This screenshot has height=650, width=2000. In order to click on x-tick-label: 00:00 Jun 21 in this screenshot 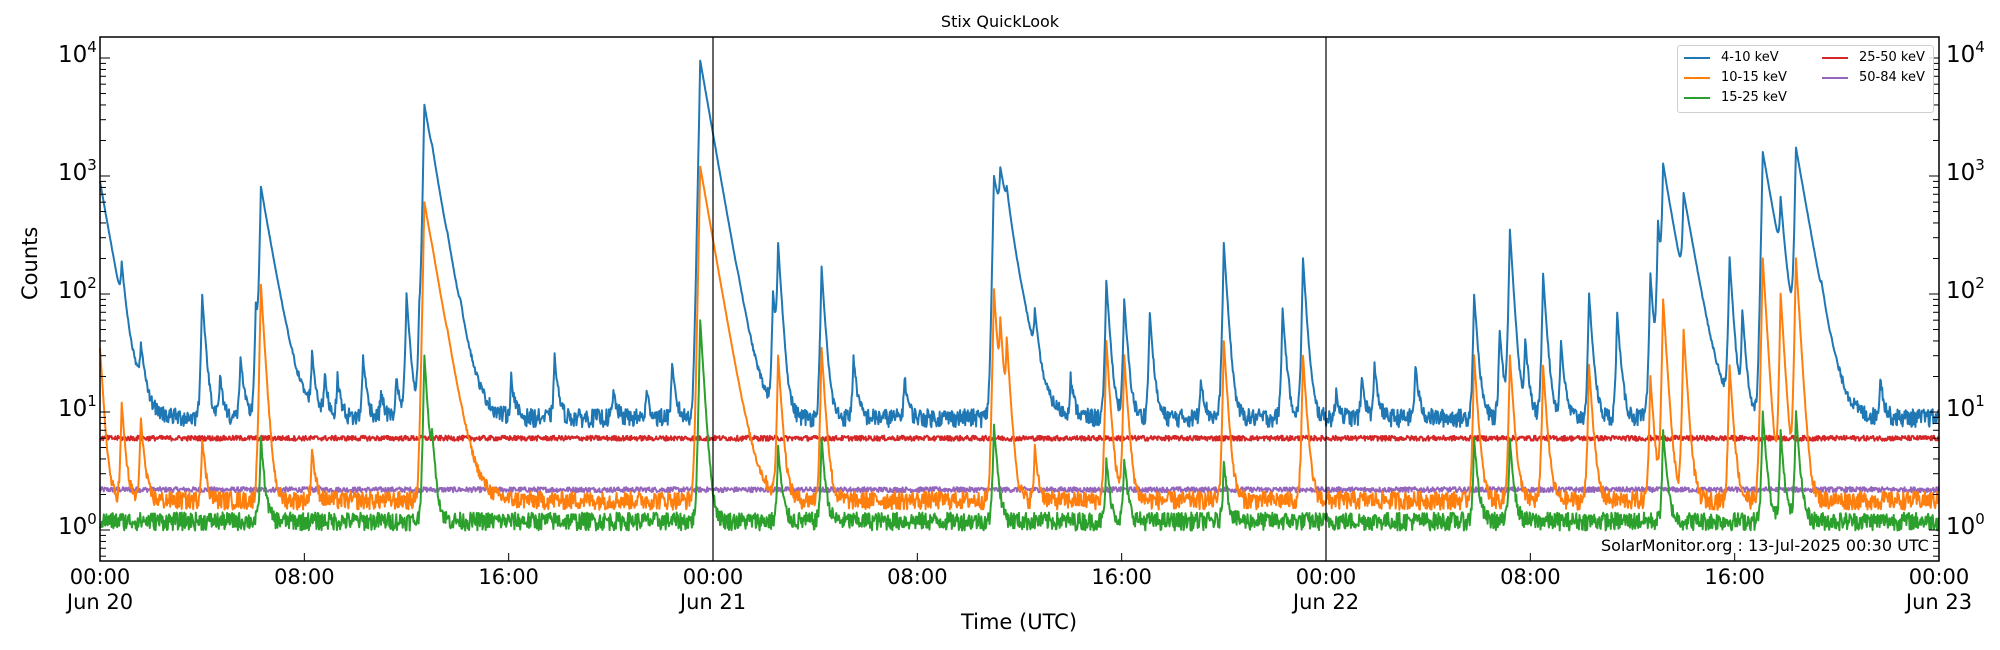, I will do `click(713, 589)`.